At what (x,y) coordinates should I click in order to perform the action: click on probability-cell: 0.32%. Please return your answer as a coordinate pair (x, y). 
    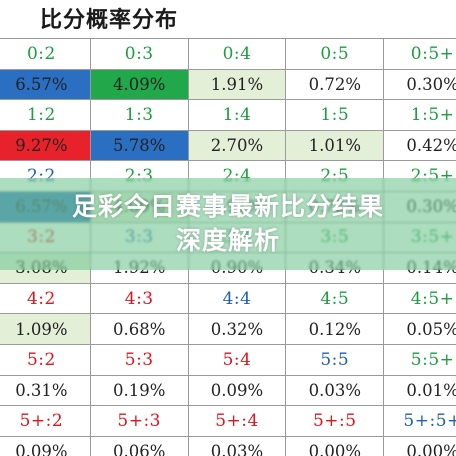
    Looking at the image, I should click on (237, 329).